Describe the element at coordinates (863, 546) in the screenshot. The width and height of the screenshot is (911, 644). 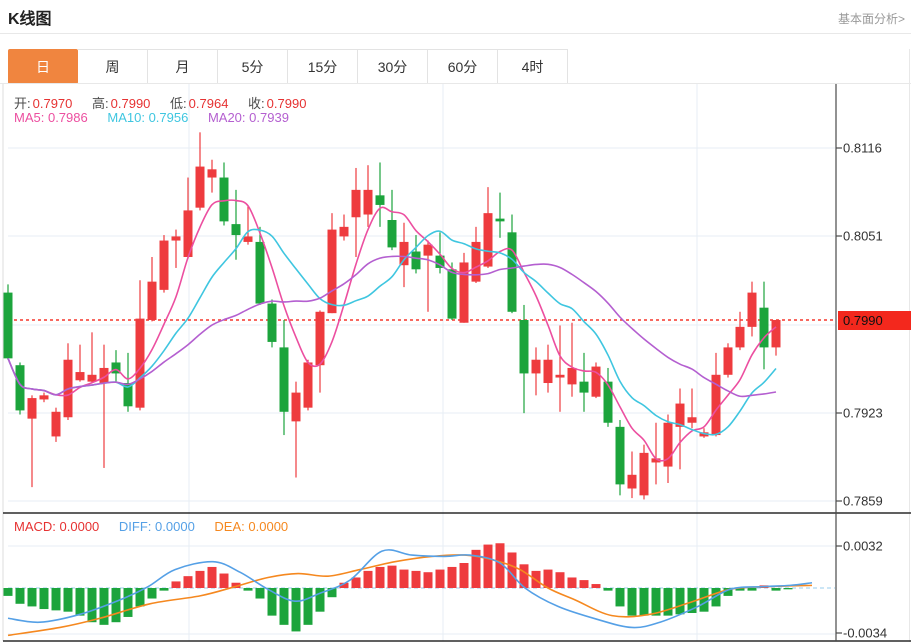
I see `macd-y-tick-label: 0.0032` at that location.